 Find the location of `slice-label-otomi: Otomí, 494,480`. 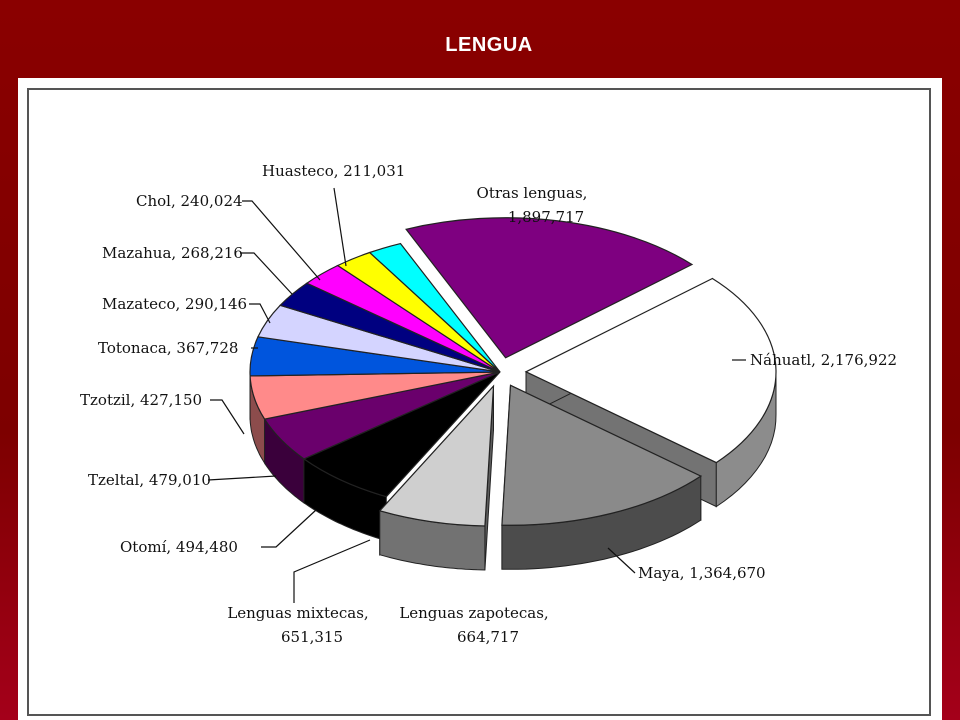

slice-label-otomi: Otomí, 494,480 is located at coordinates (179, 547).